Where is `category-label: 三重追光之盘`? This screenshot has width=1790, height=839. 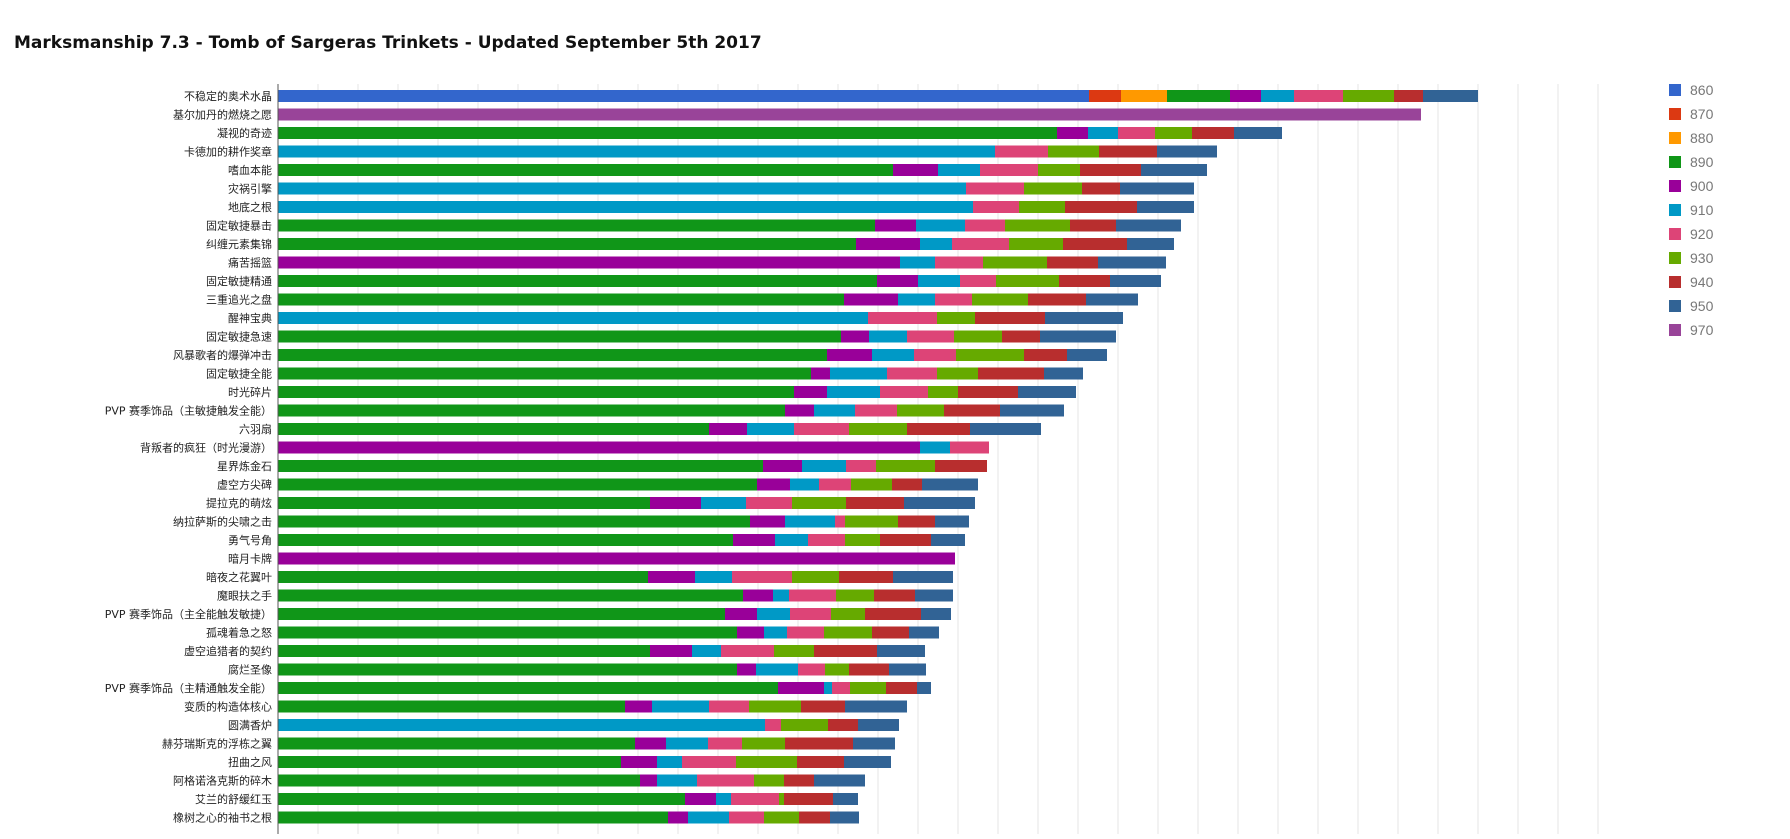
category-label: 三重追光之盘 is located at coordinates (239, 300).